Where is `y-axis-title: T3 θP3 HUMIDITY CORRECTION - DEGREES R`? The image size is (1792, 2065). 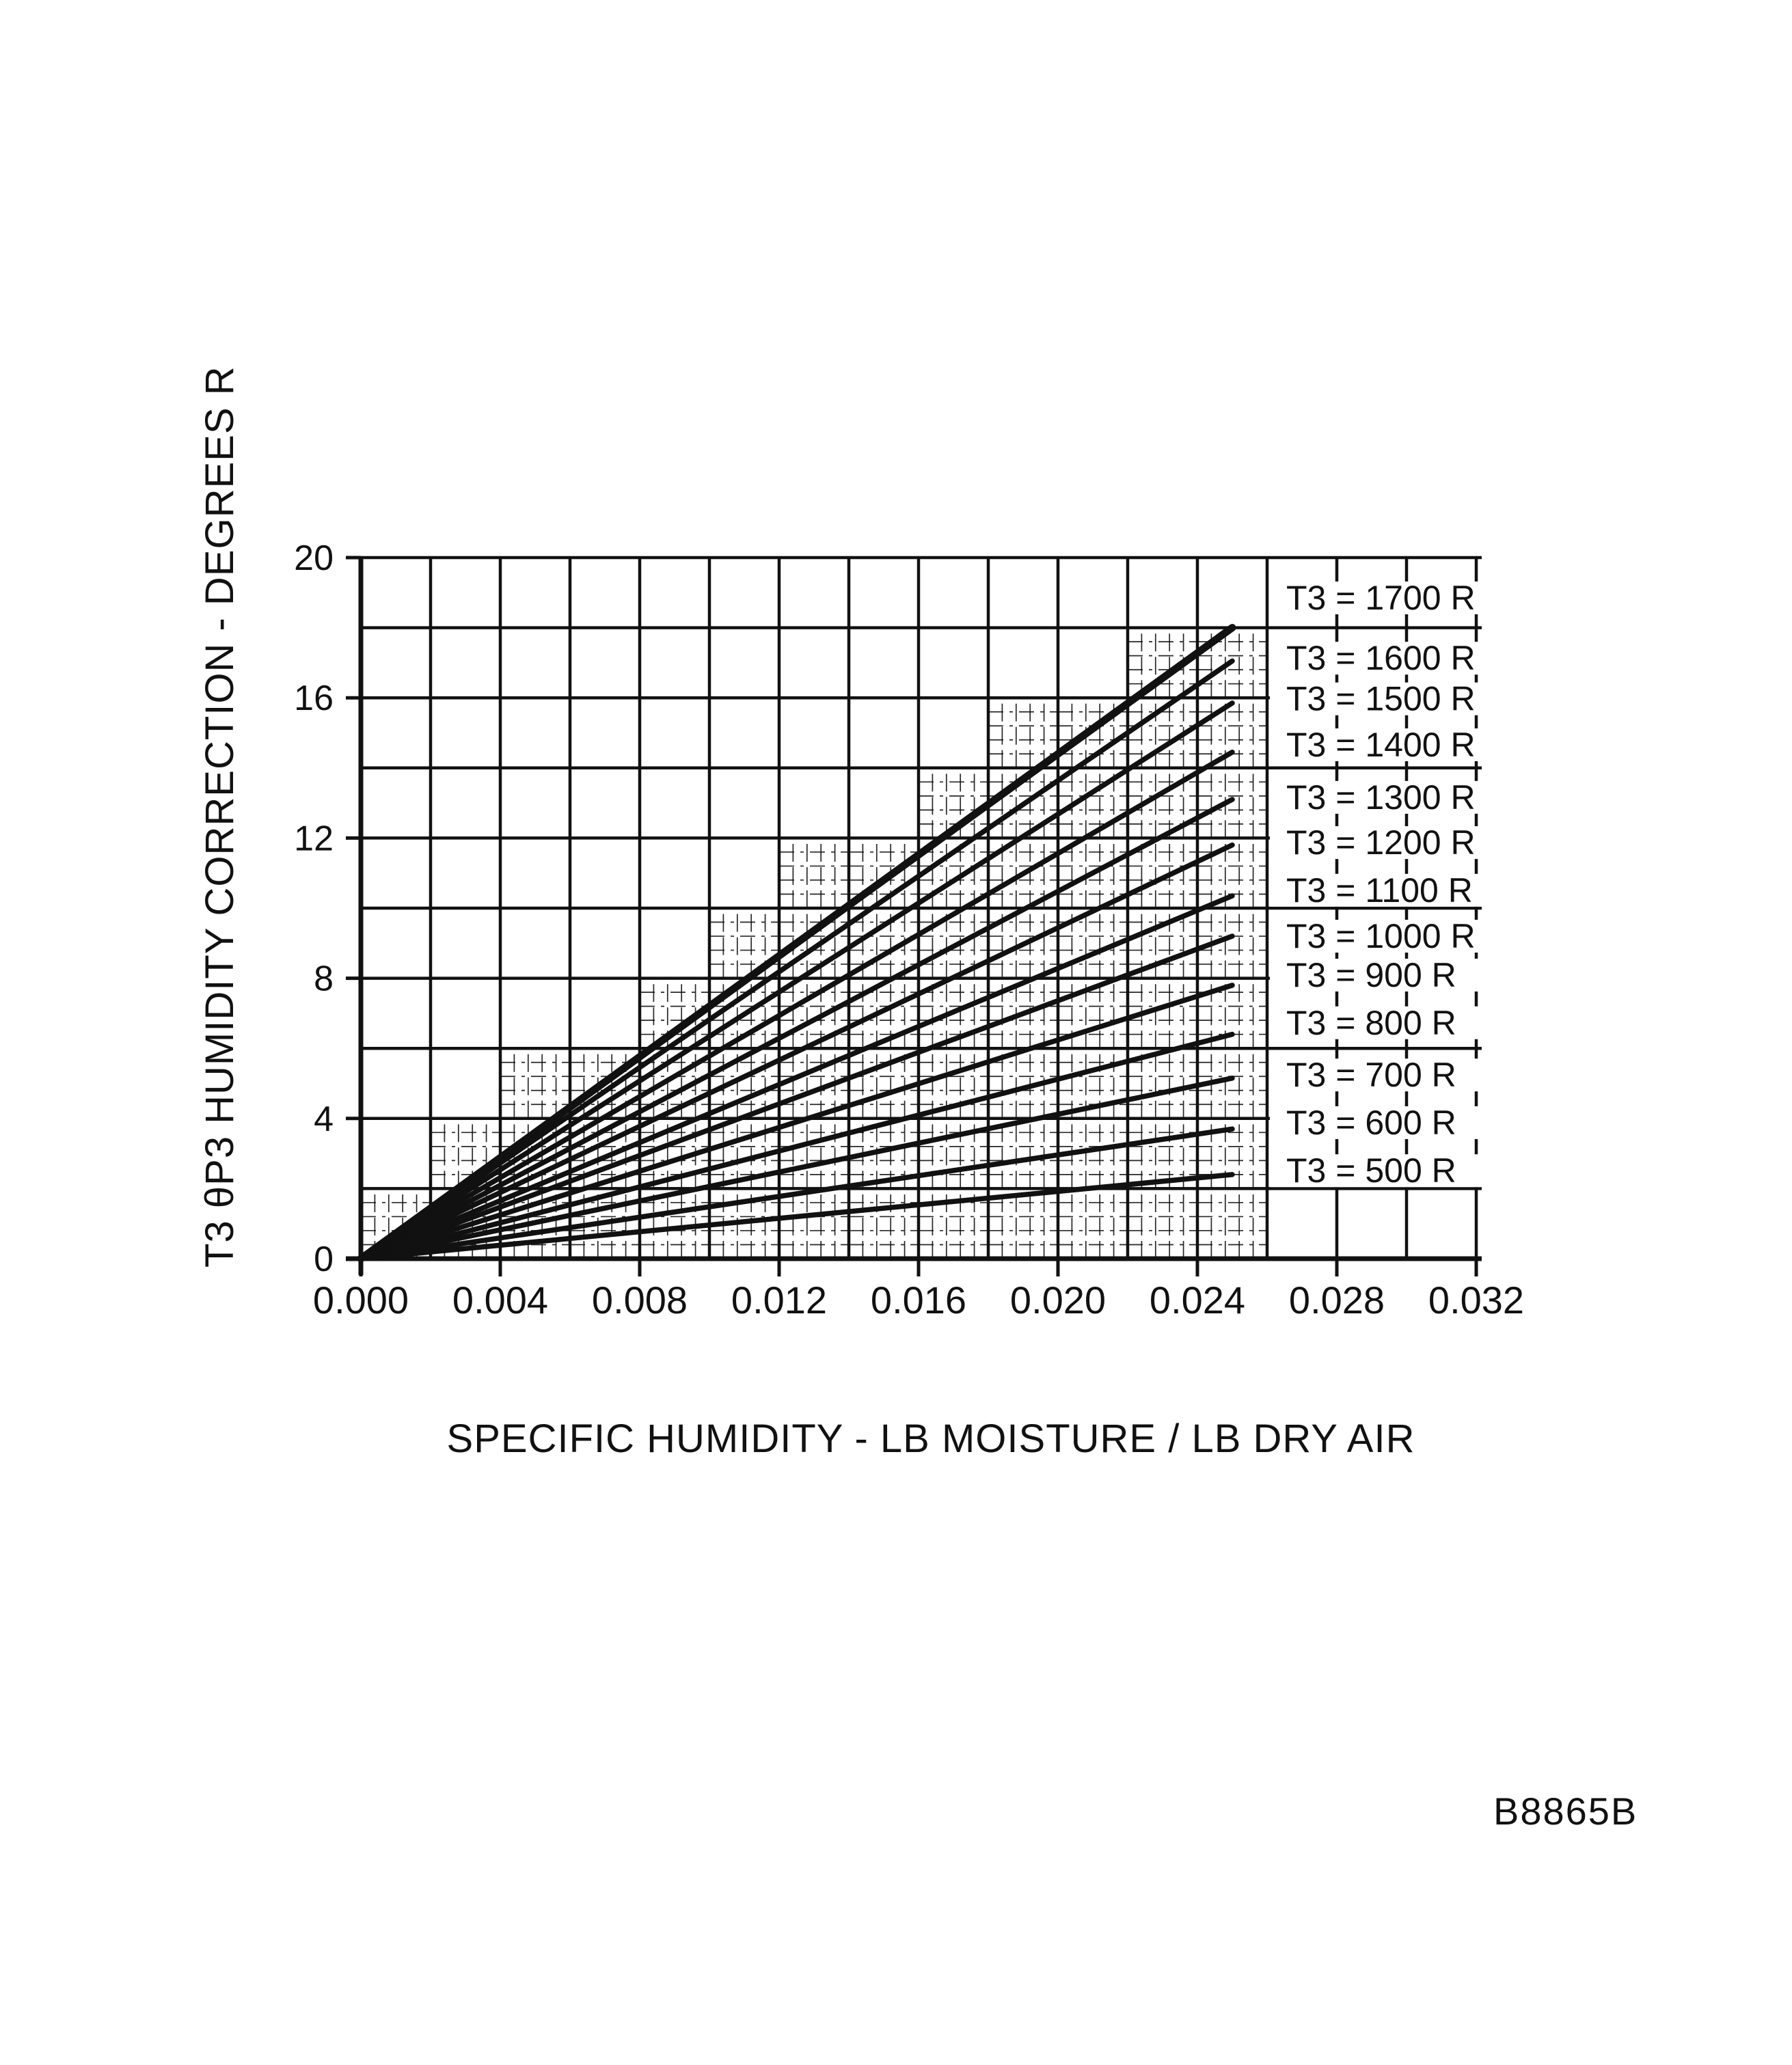 y-axis-title: T3 θP3 HUMIDITY CORRECTION - DEGREES R is located at coordinates (220, 817).